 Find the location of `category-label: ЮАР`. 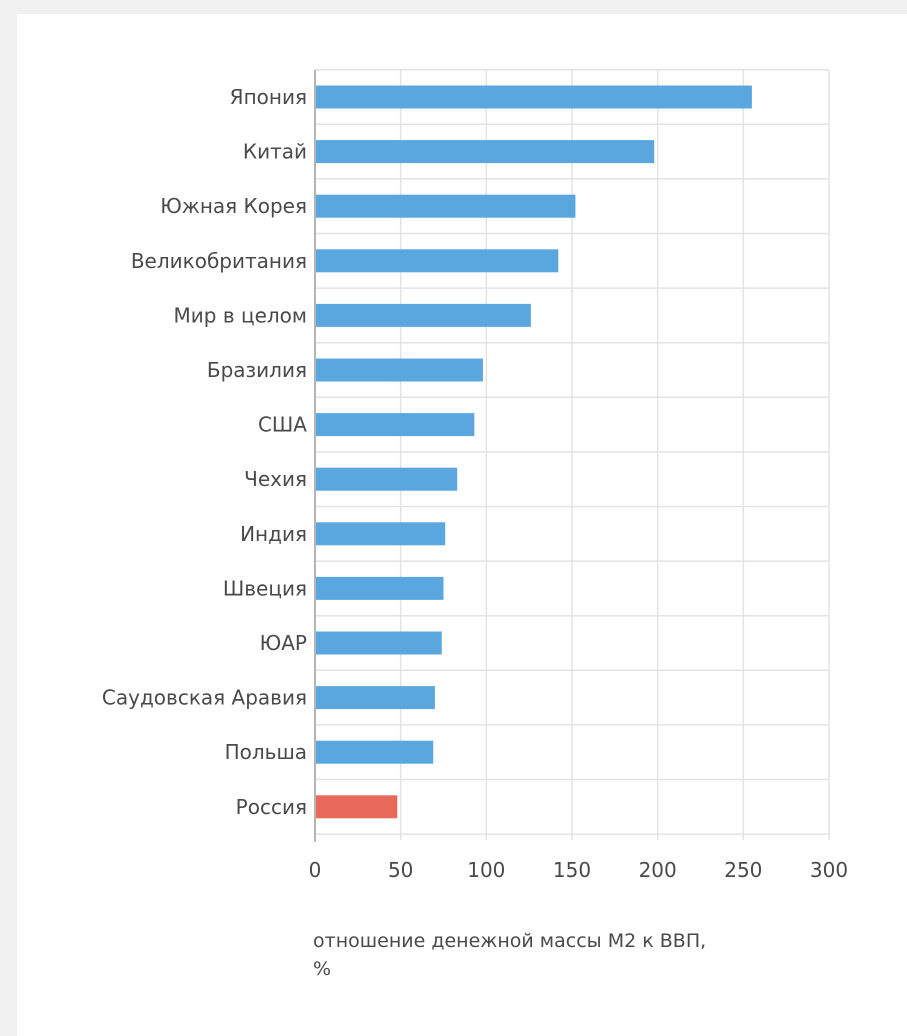

category-label: ЮАР is located at coordinates (283, 643).